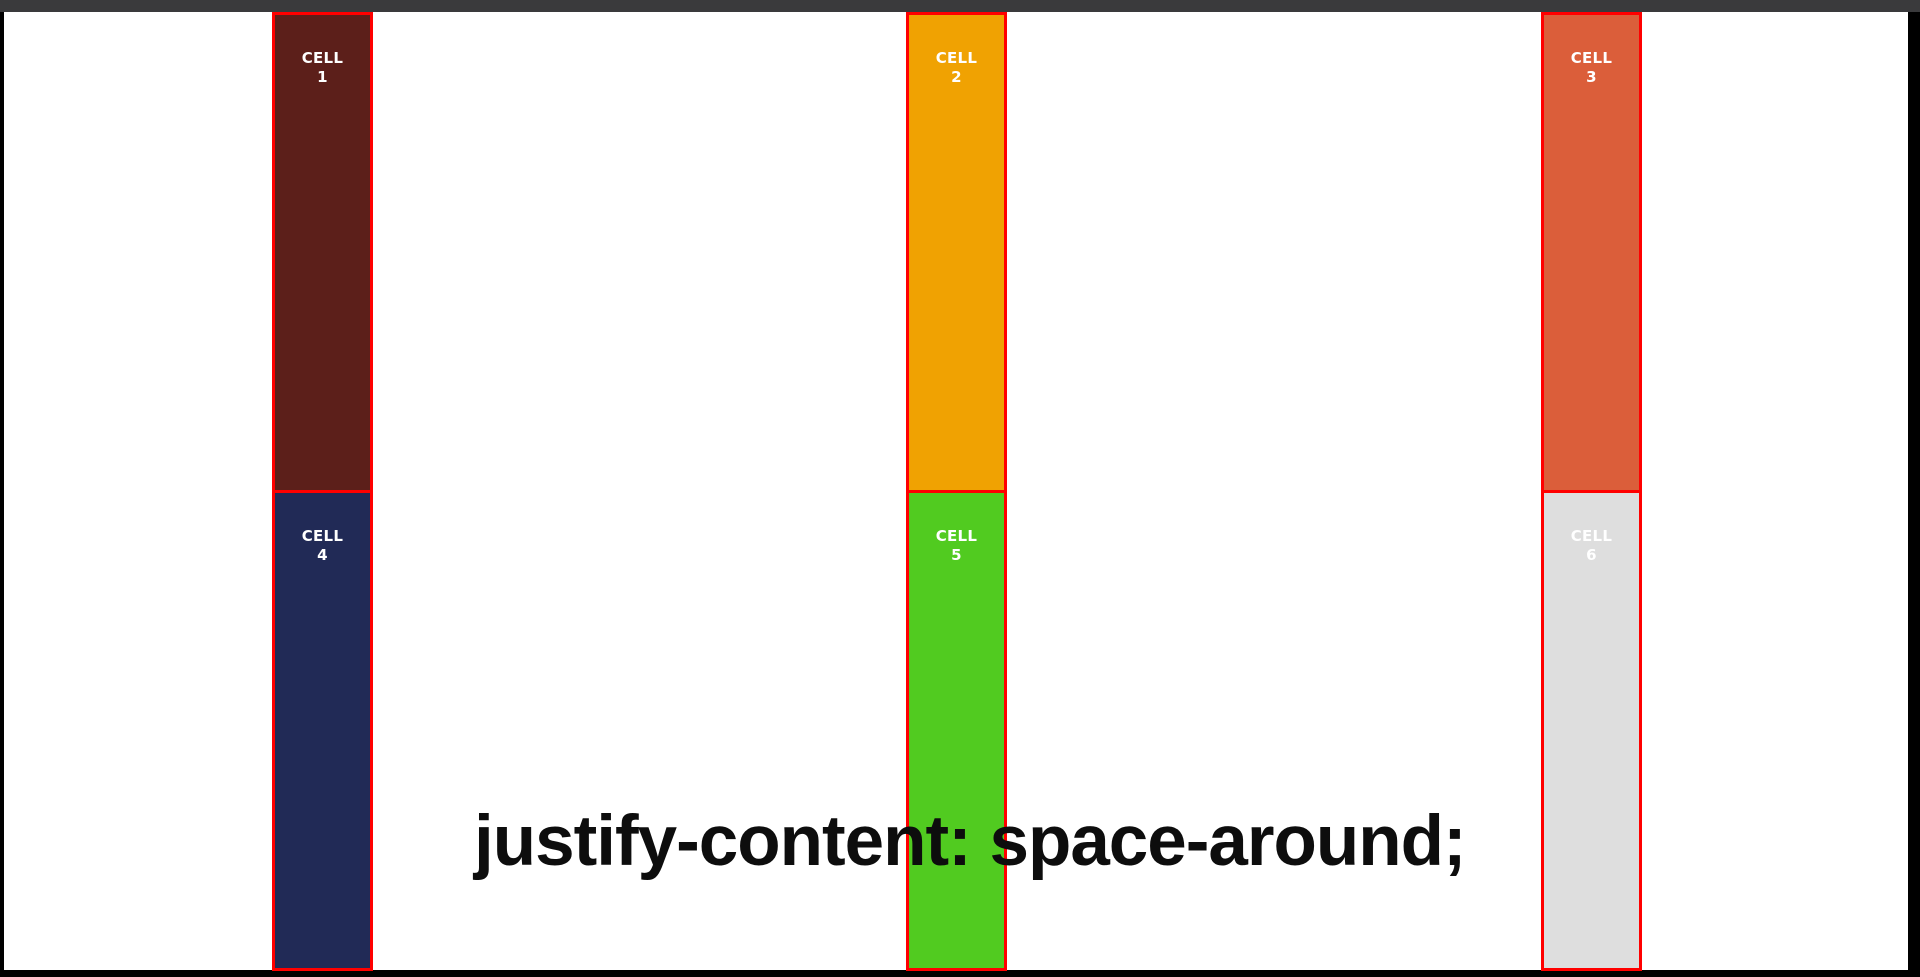 Image resolution: width=1920 pixels, height=977 pixels. What do you see at coordinates (322, 536) in the screenshot?
I see `cell-4-label-text: CELL` at bounding box center [322, 536].